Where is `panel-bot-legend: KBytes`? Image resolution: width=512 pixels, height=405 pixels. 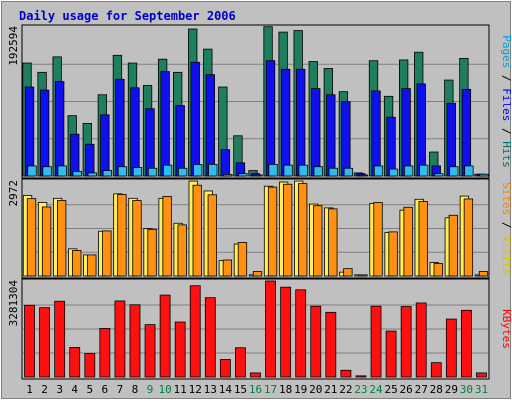 panel-bot-legend: KBytes is located at coordinates (506, 329).